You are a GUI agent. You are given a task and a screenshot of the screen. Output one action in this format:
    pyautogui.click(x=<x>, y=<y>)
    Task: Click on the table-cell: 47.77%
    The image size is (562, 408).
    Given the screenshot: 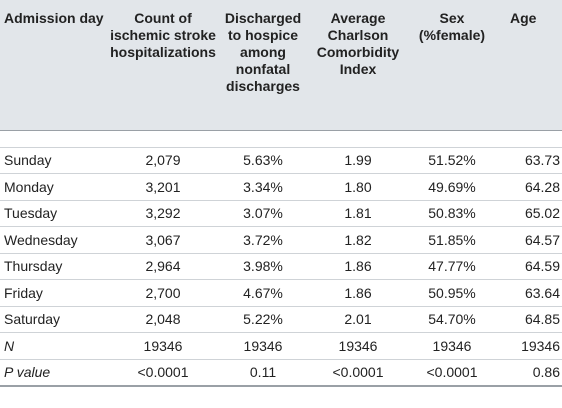 What is the action you would take?
    pyautogui.click(x=452, y=266)
    